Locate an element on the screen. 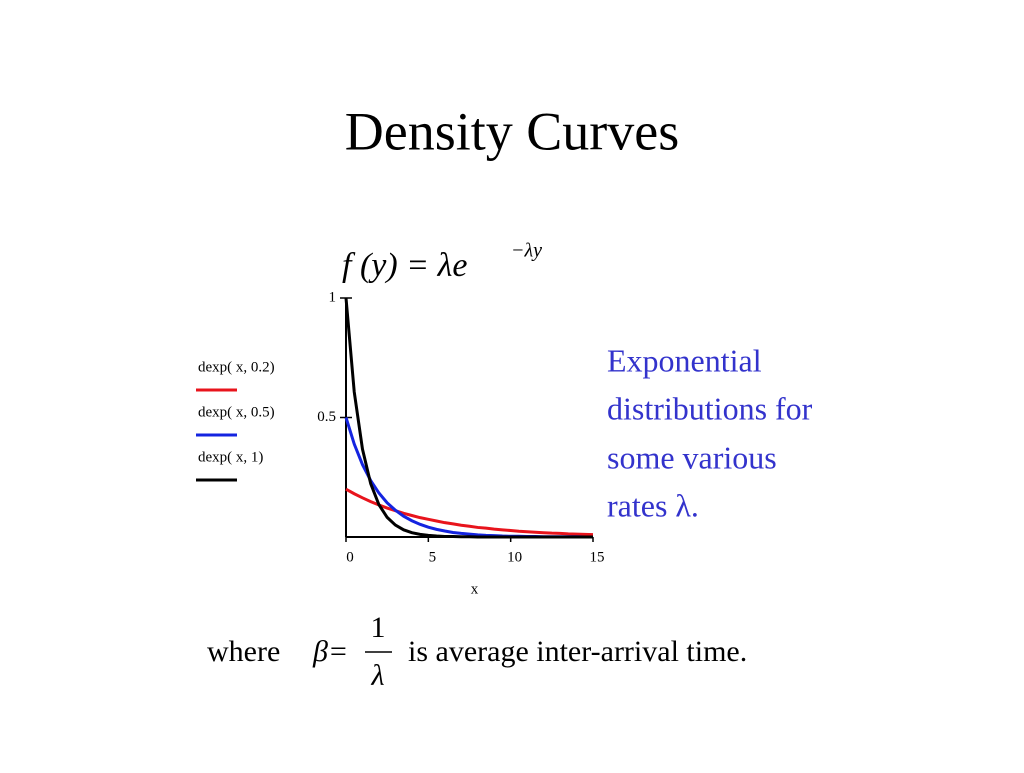 Image resolution: width=1024 pixels, height=773 pixels. note-line: distributions for is located at coordinates (710, 408).